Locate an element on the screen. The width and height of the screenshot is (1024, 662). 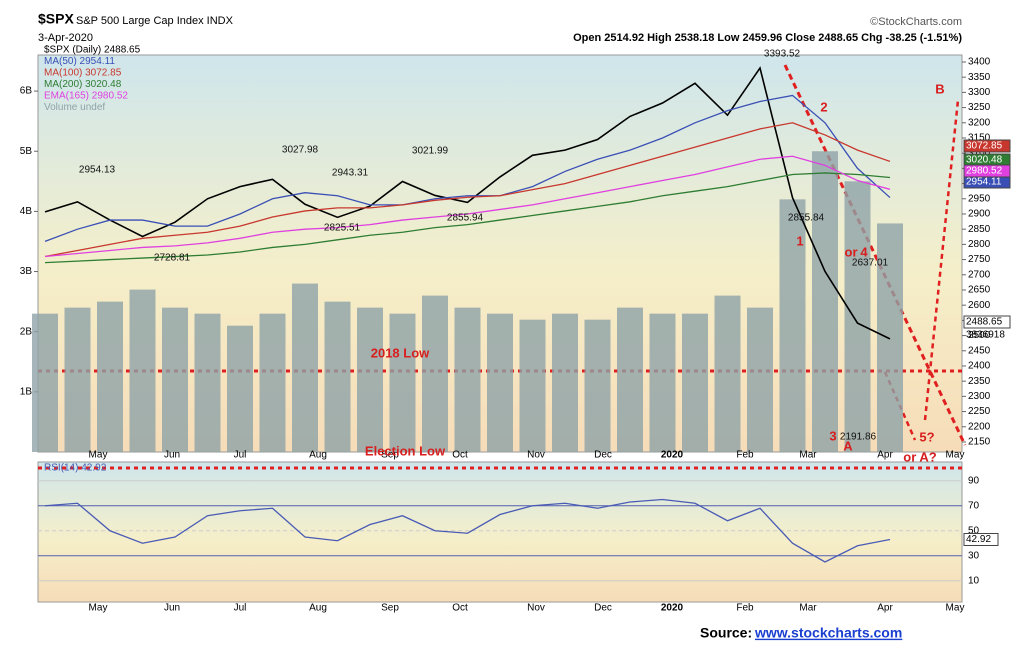
rsi-tag is located at coordinates (981, 539).